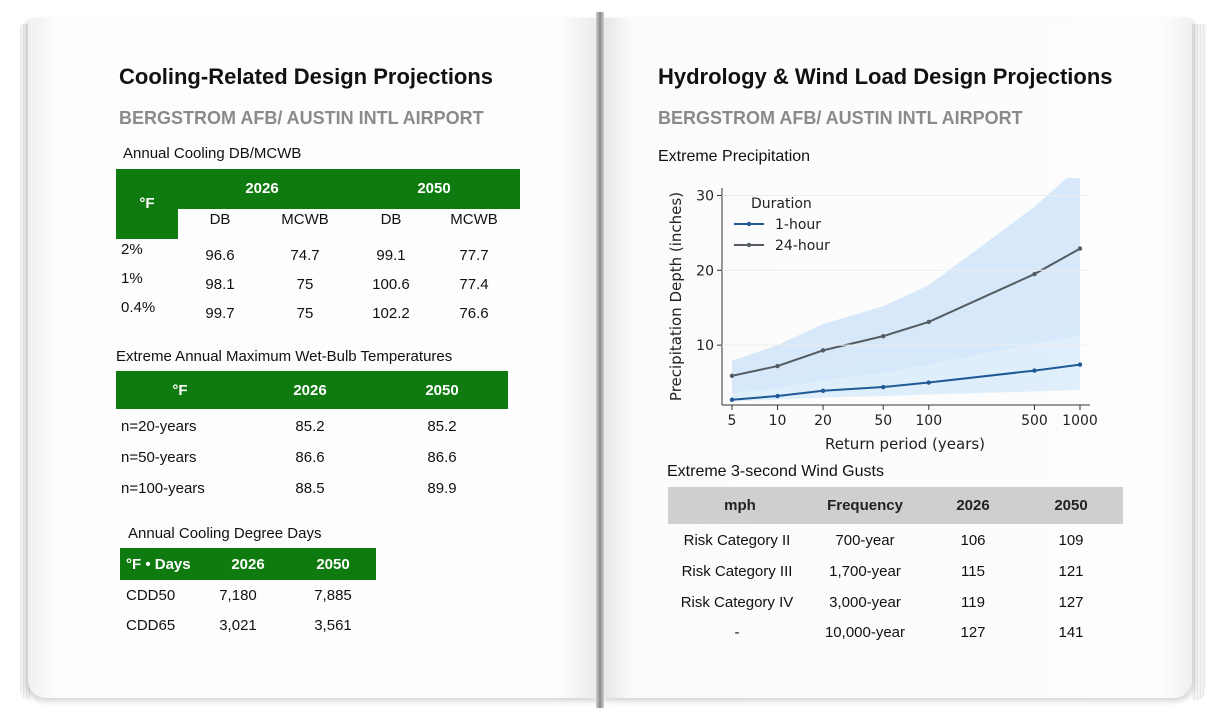  What do you see at coordinates (865, 632) in the screenshot?
I see `wind-cell: 10,000-year` at bounding box center [865, 632].